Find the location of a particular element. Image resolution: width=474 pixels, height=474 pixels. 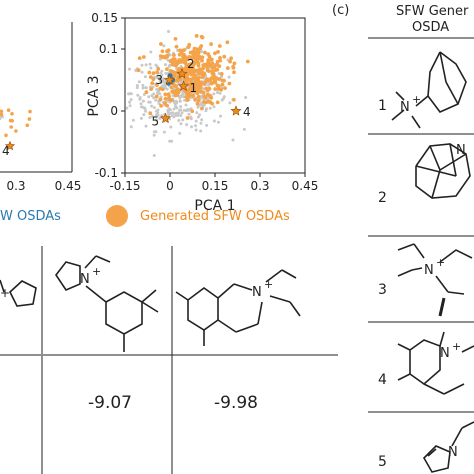

molecule-structure: N is located at coordinates (443, 171).